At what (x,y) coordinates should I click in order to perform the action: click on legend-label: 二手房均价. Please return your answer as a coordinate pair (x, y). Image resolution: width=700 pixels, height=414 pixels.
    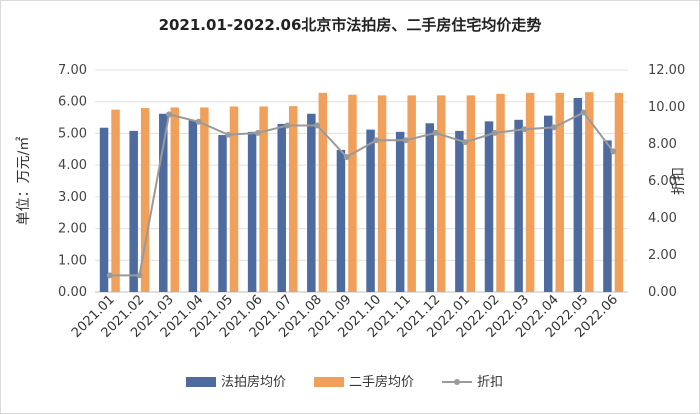
    Looking at the image, I should click on (381, 382).